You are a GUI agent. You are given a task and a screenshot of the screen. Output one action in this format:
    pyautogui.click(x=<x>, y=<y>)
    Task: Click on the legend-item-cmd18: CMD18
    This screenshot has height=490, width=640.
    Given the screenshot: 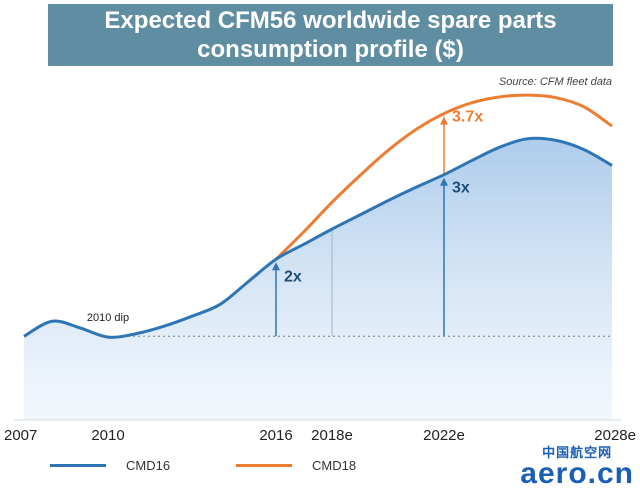 What is the action you would take?
    pyautogui.click(x=296, y=465)
    